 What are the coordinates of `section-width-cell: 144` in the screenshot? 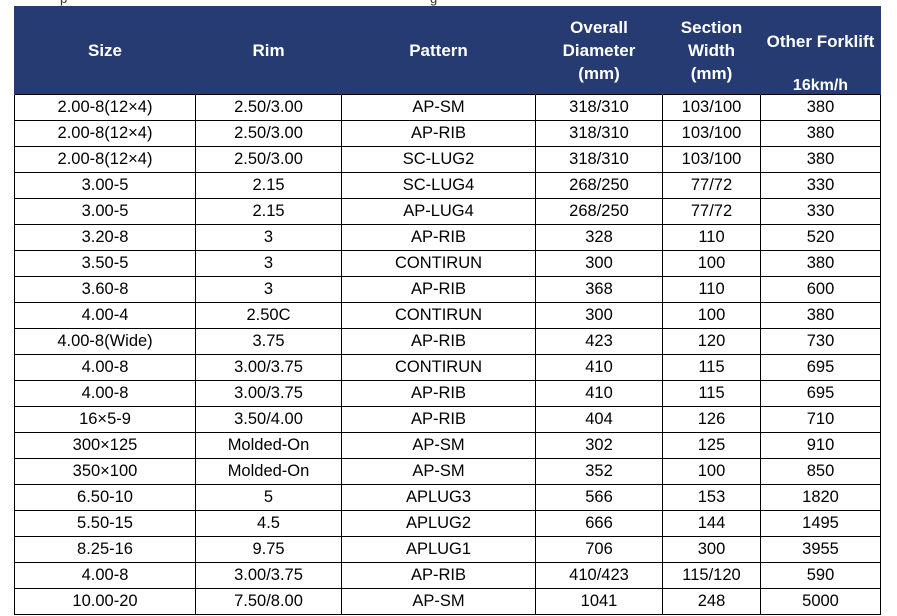 It's located at (711, 523).